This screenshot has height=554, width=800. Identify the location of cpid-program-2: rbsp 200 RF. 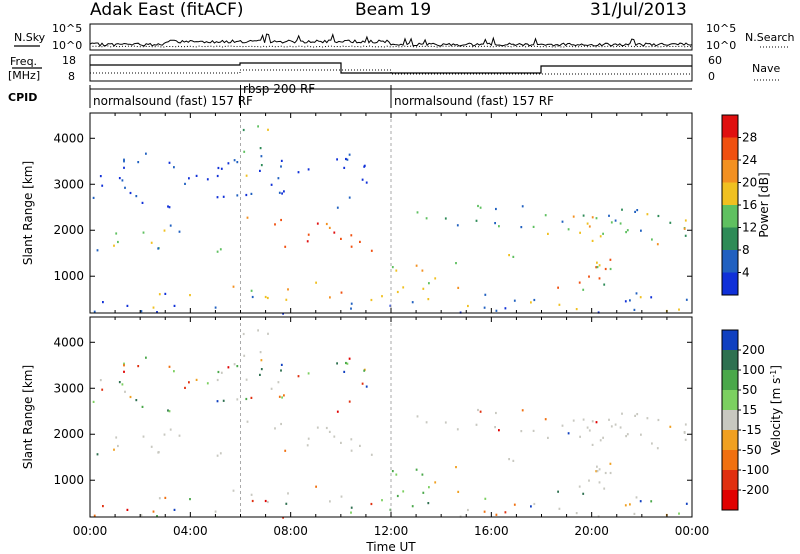
(279, 89).